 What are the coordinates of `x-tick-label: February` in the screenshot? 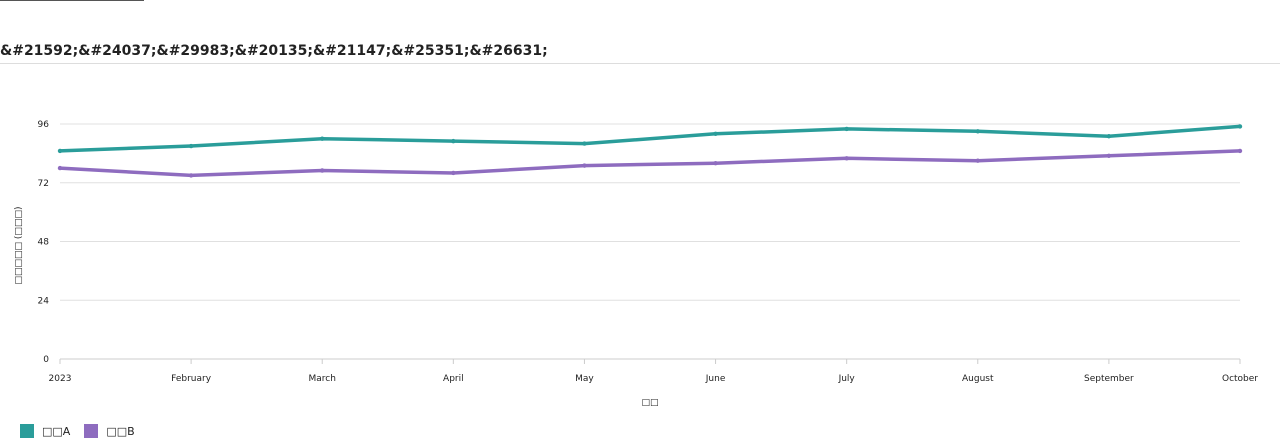 It's located at (191, 379).